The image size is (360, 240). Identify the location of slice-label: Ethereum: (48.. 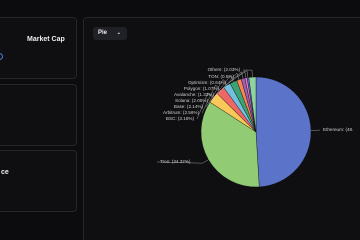
(338, 129).